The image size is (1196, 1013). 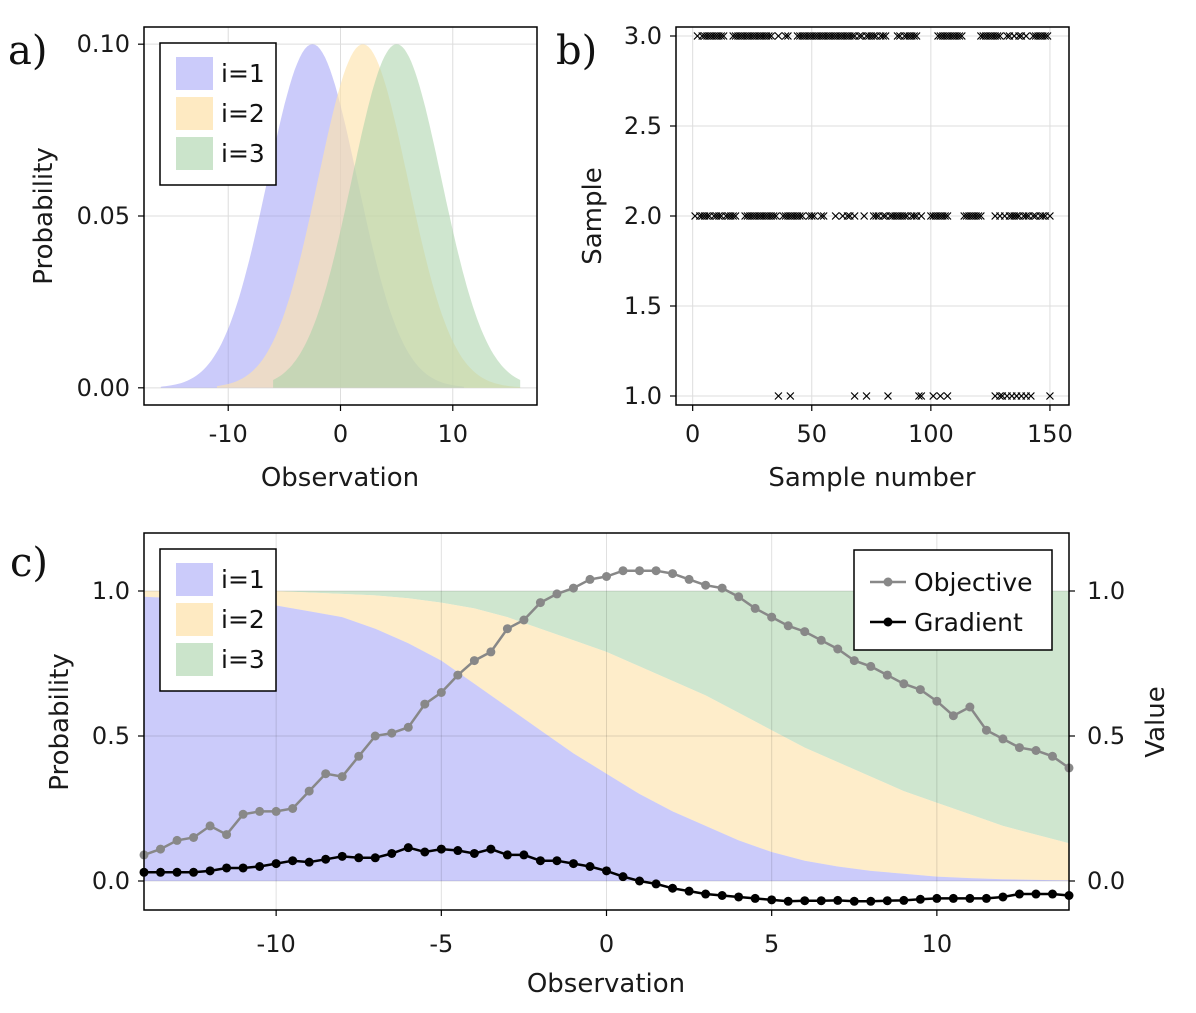 I want to click on legend-label-i2: i=2, so click(x=243, y=113).